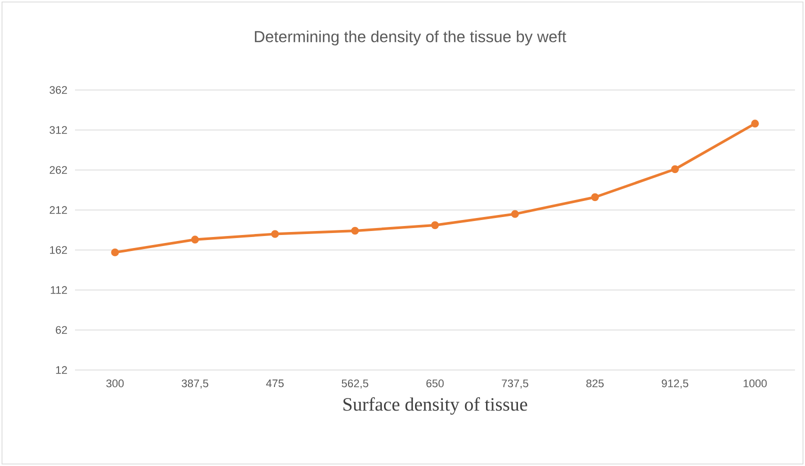 The height and width of the screenshot is (466, 805). I want to click on x-tick-label: 387,5, so click(195, 384).